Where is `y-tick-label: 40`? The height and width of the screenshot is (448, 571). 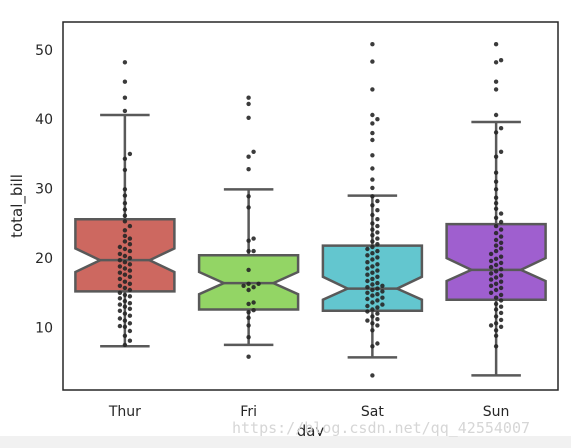 y-tick-label: 40 is located at coordinates (44, 120).